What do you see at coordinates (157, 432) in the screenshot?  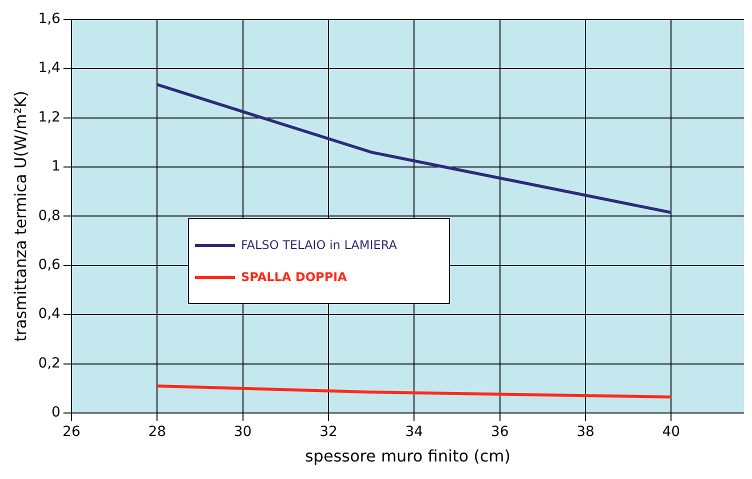 I see `x-tick-label: 28` at bounding box center [157, 432].